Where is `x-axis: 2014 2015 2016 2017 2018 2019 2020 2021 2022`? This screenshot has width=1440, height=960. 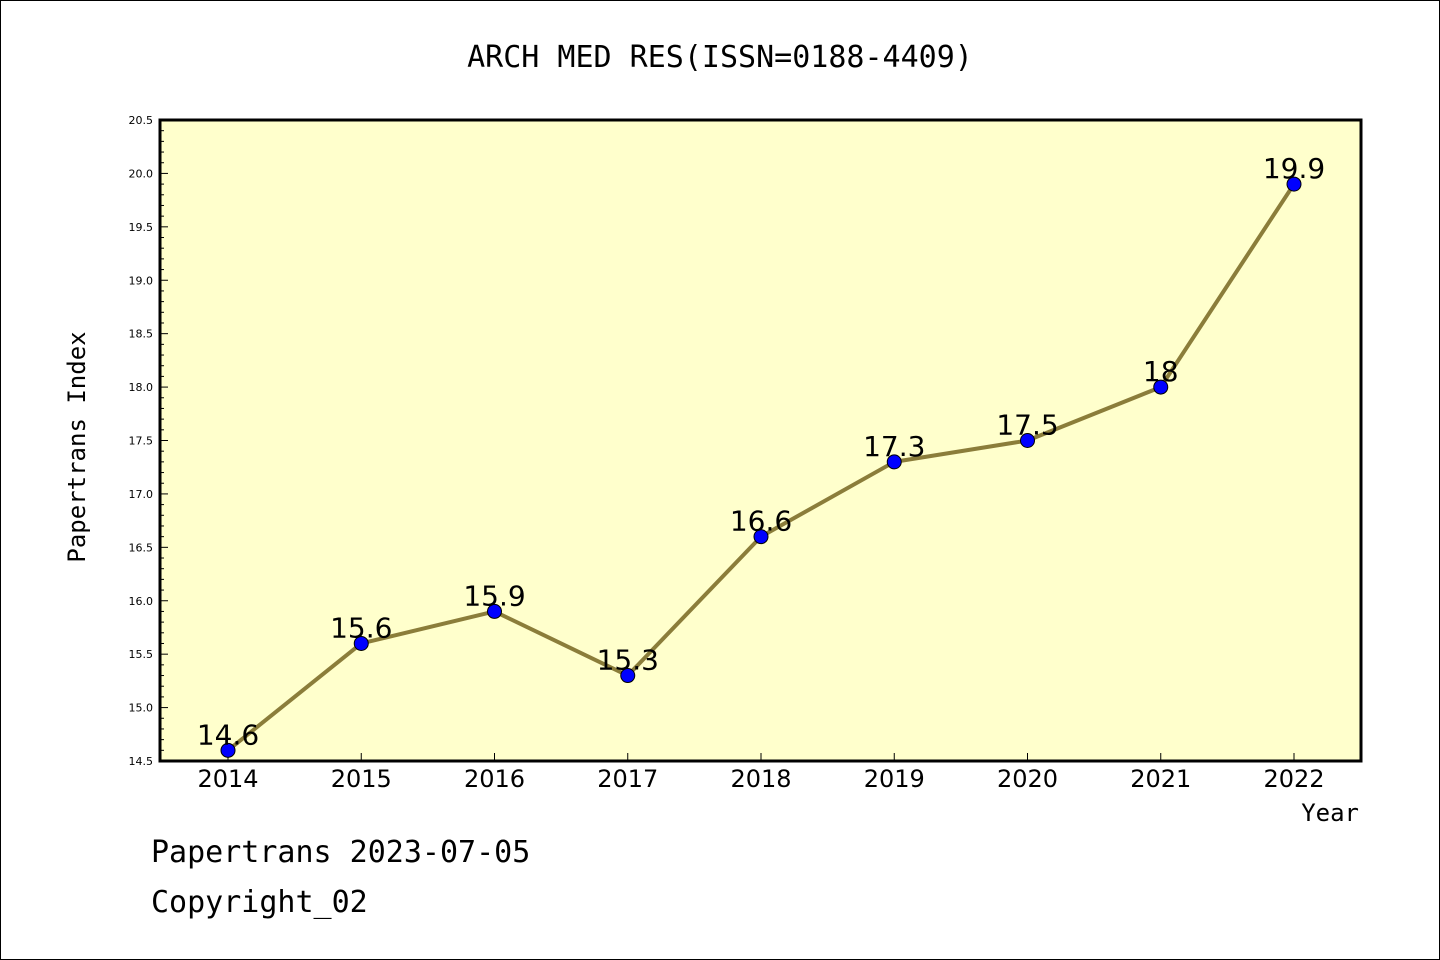
x-axis: 2014 2015 2016 2017 2018 2019 2020 2021 2022 is located at coordinates (761, 773).